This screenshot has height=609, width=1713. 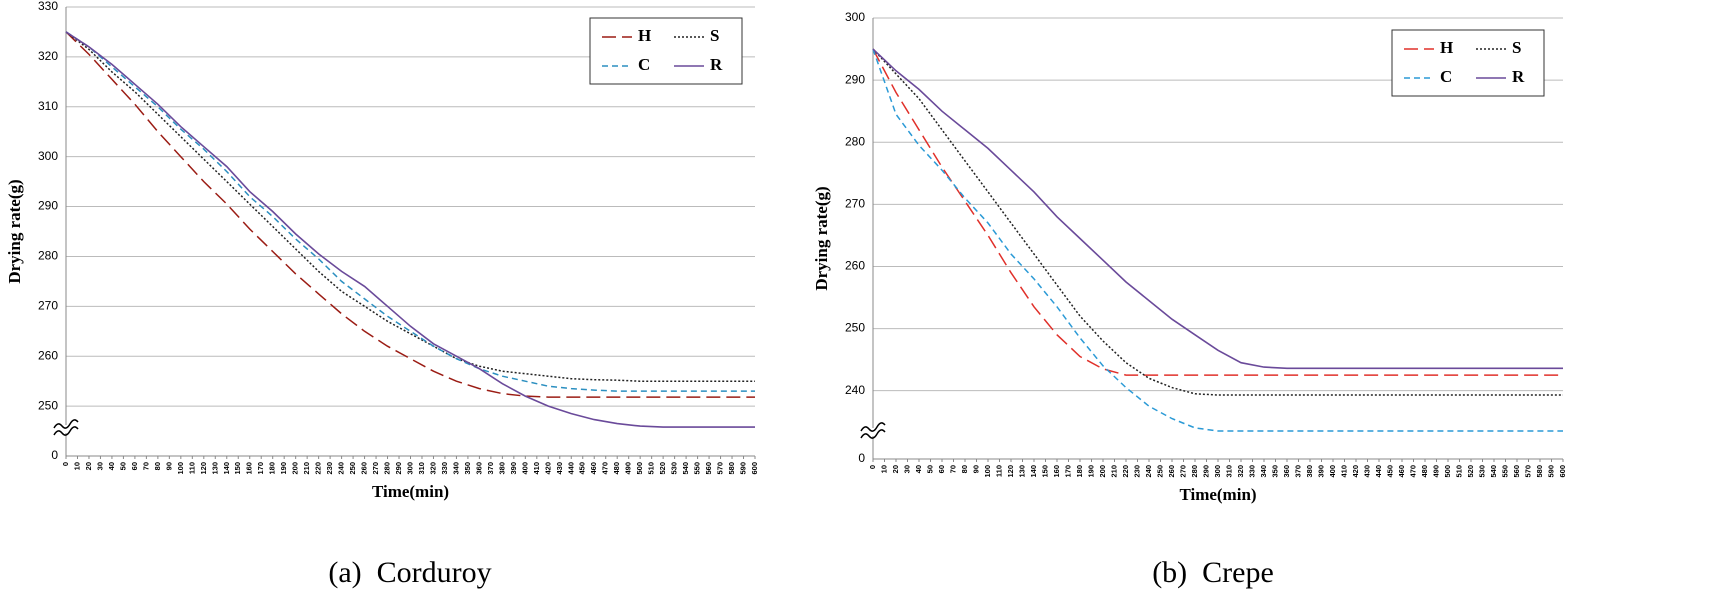 I want to click on x-tick-label: 60, so click(x=134, y=466).